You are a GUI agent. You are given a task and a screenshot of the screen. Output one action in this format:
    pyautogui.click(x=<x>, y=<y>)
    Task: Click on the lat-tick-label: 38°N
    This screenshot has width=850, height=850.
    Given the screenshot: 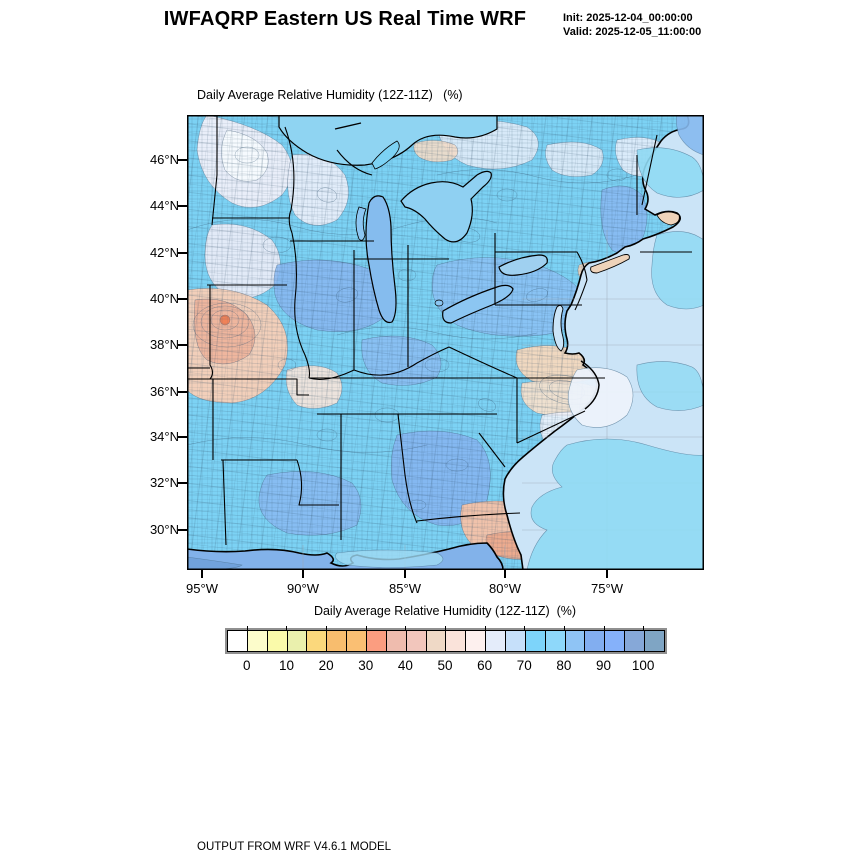 What is the action you would take?
    pyautogui.click(x=164, y=344)
    